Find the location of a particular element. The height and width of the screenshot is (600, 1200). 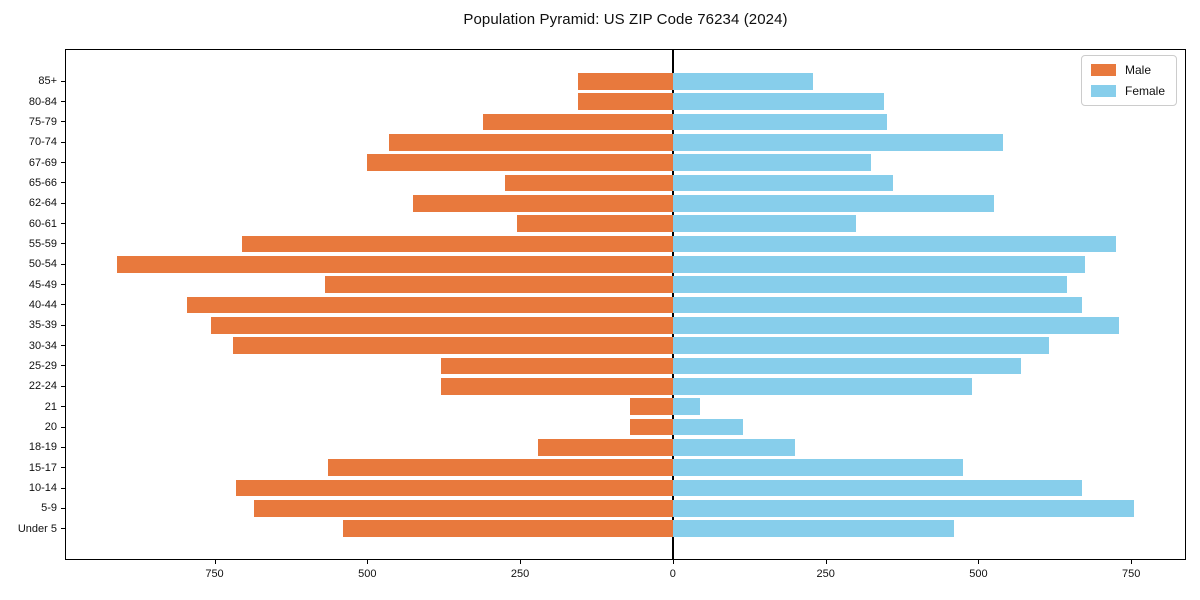

age-group-label: 67-69 is located at coordinates (42, 162).